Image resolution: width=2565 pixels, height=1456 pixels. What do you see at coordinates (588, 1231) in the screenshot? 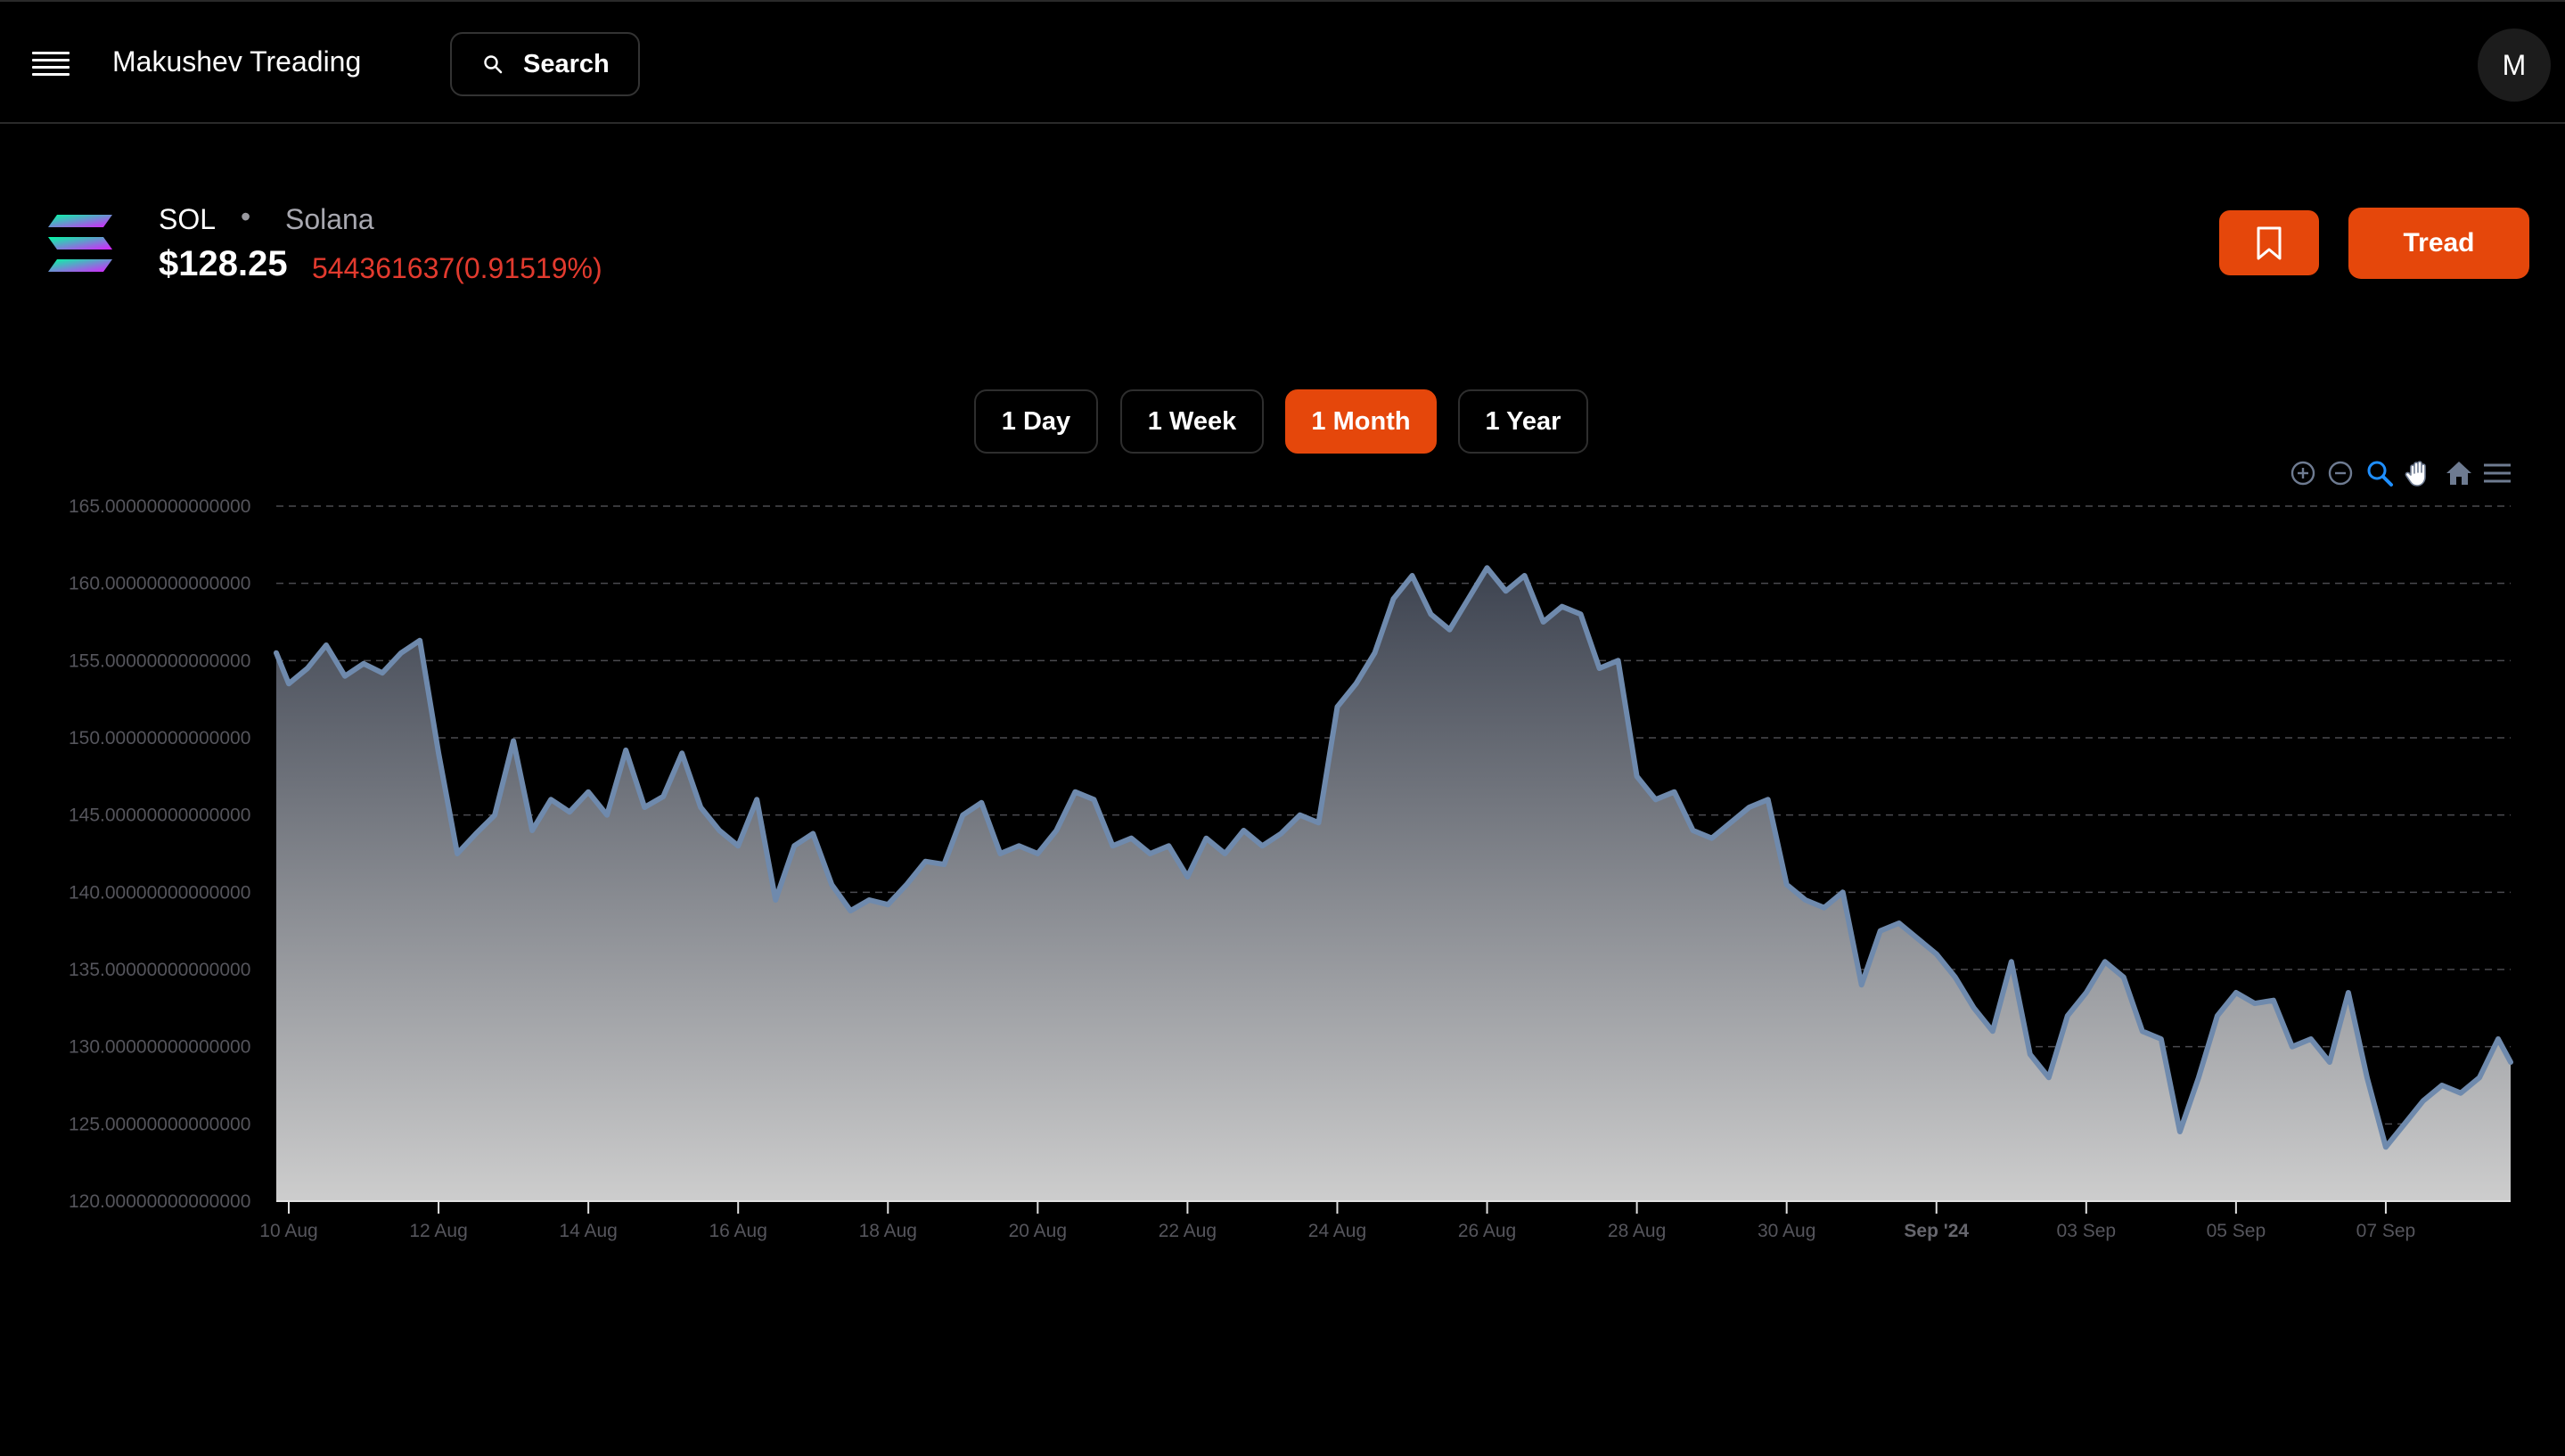
I see `x-tick-label: 14 Aug` at bounding box center [588, 1231].